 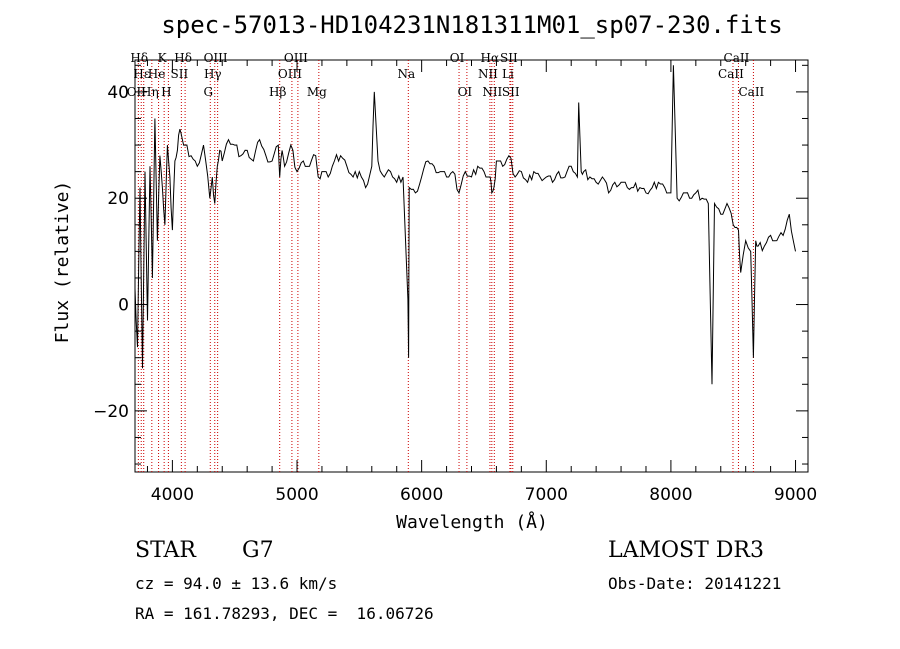 I want to click on line-label-13: OIII, so click(x=290, y=74).